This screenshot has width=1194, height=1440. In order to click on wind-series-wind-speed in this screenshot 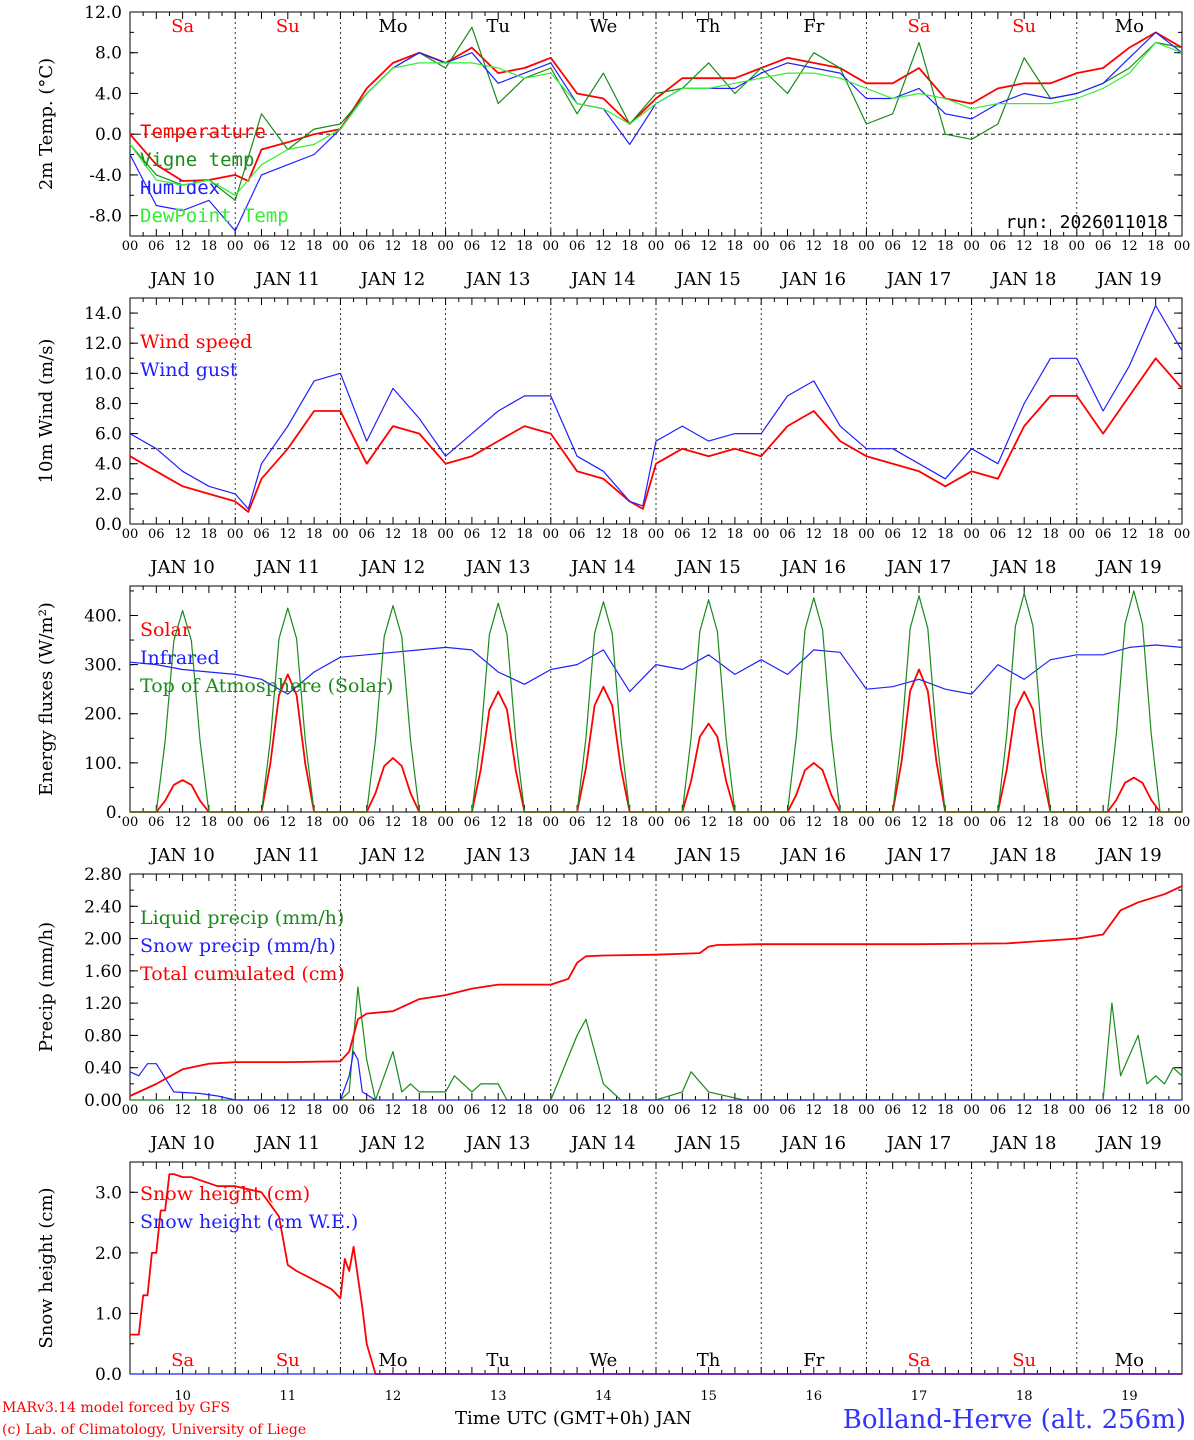, I will do `click(656, 435)`.